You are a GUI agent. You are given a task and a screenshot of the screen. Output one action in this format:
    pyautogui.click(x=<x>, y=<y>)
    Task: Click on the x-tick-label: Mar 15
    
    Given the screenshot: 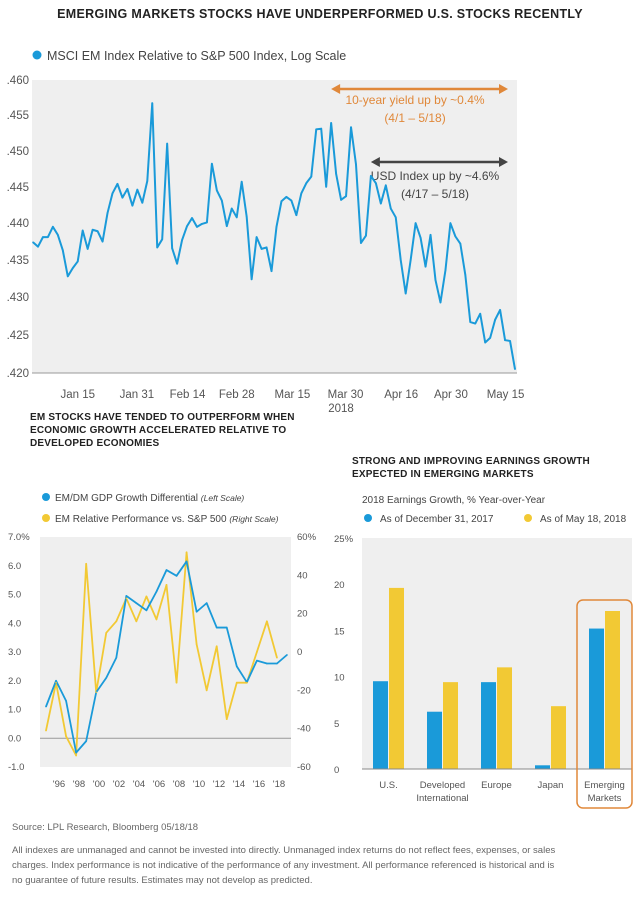 What is the action you would take?
    pyautogui.click(x=292, y=395)
    